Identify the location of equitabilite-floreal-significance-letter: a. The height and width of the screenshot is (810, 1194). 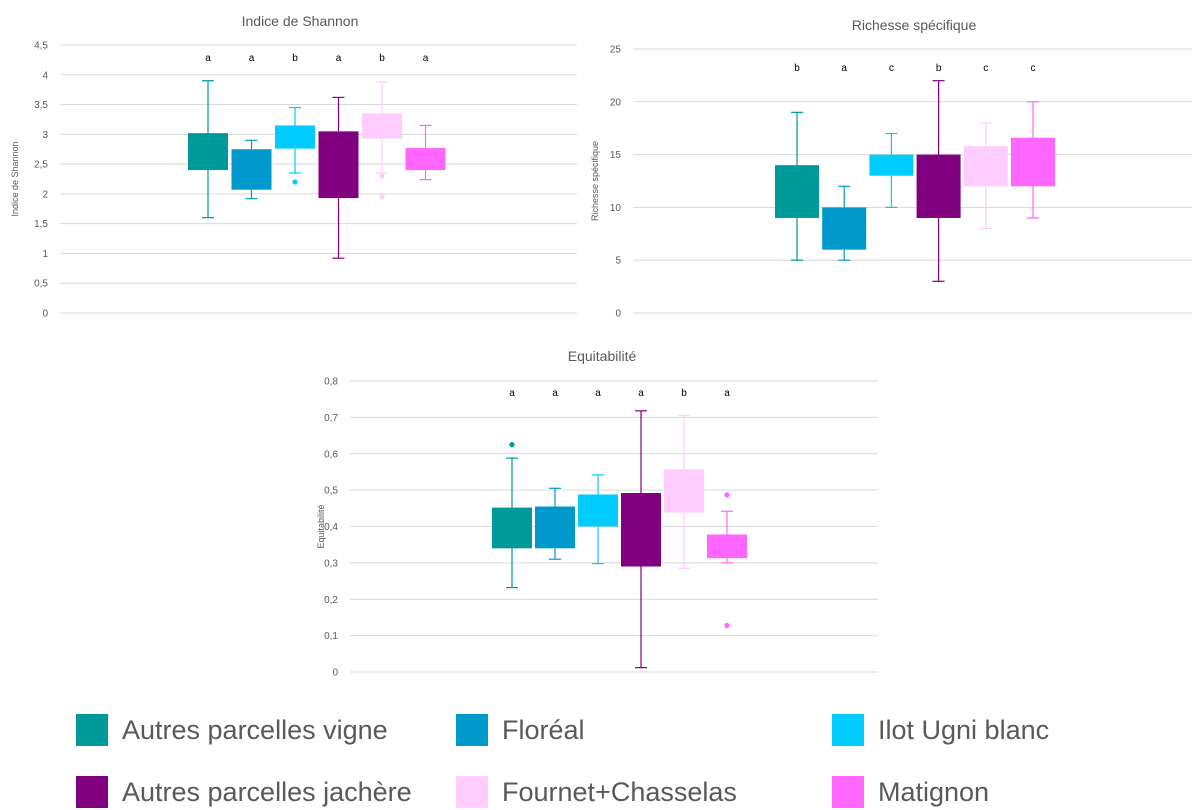
(555, 393).